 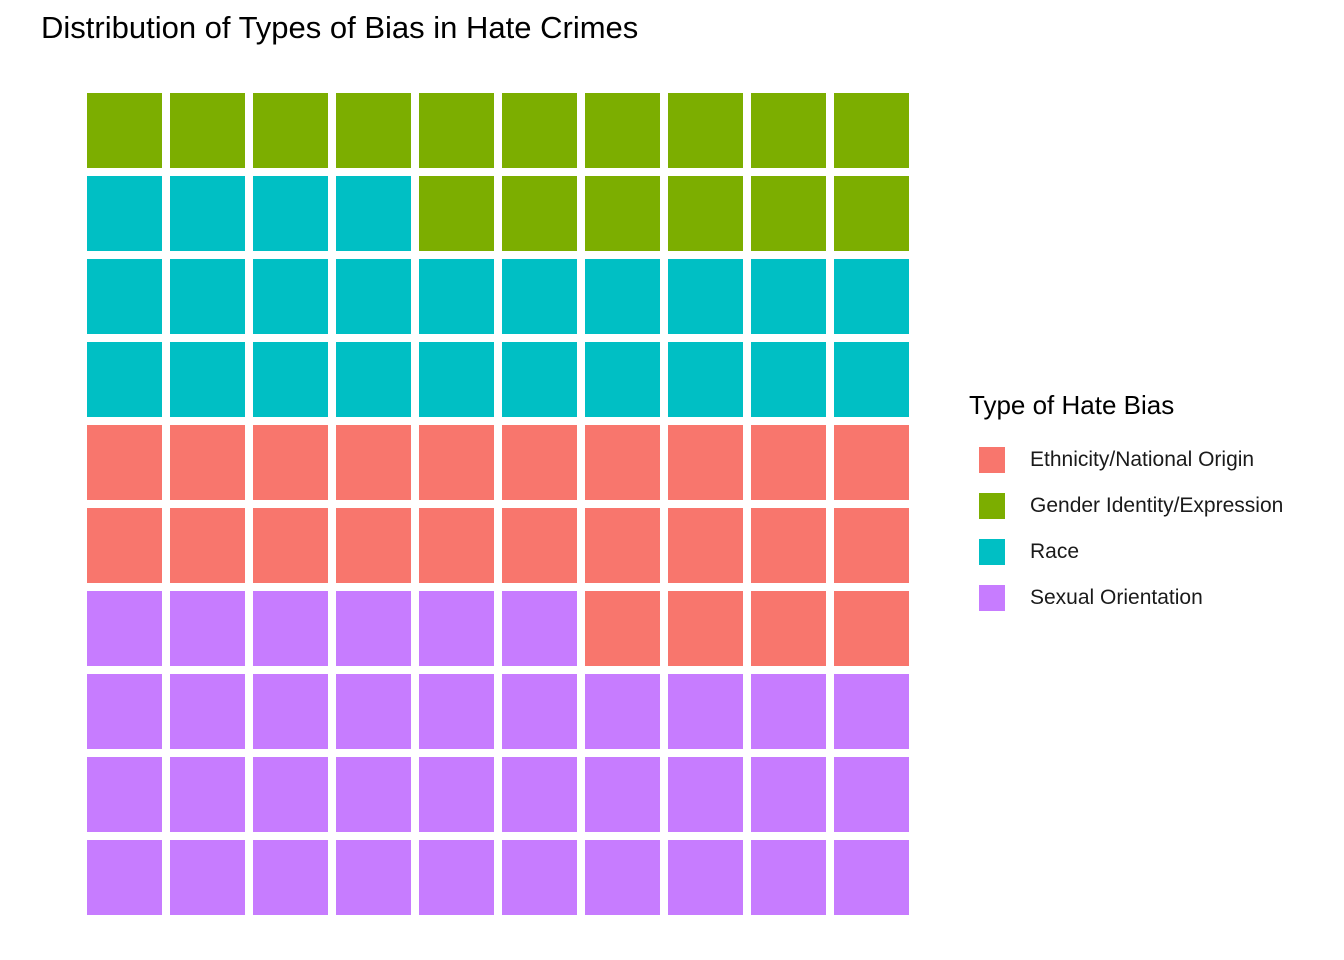 What do you see at coordinates (1157, 505) in the screenshot?
I see `legend-label-gender-identity: Gender Identity/Expression` at bounding box center [1157, 505].